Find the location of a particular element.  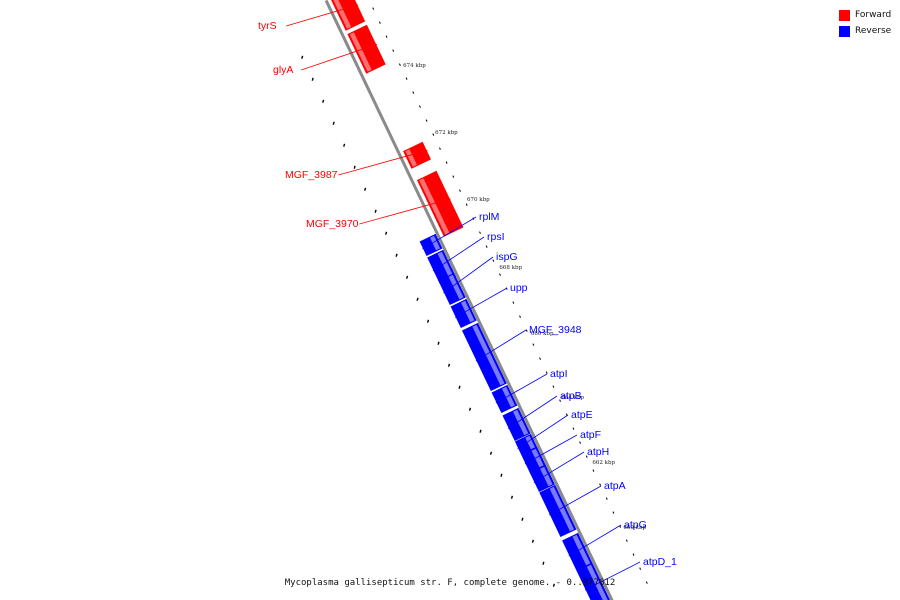

scale-label: 674 kbp is located at coordinates (414, 66).